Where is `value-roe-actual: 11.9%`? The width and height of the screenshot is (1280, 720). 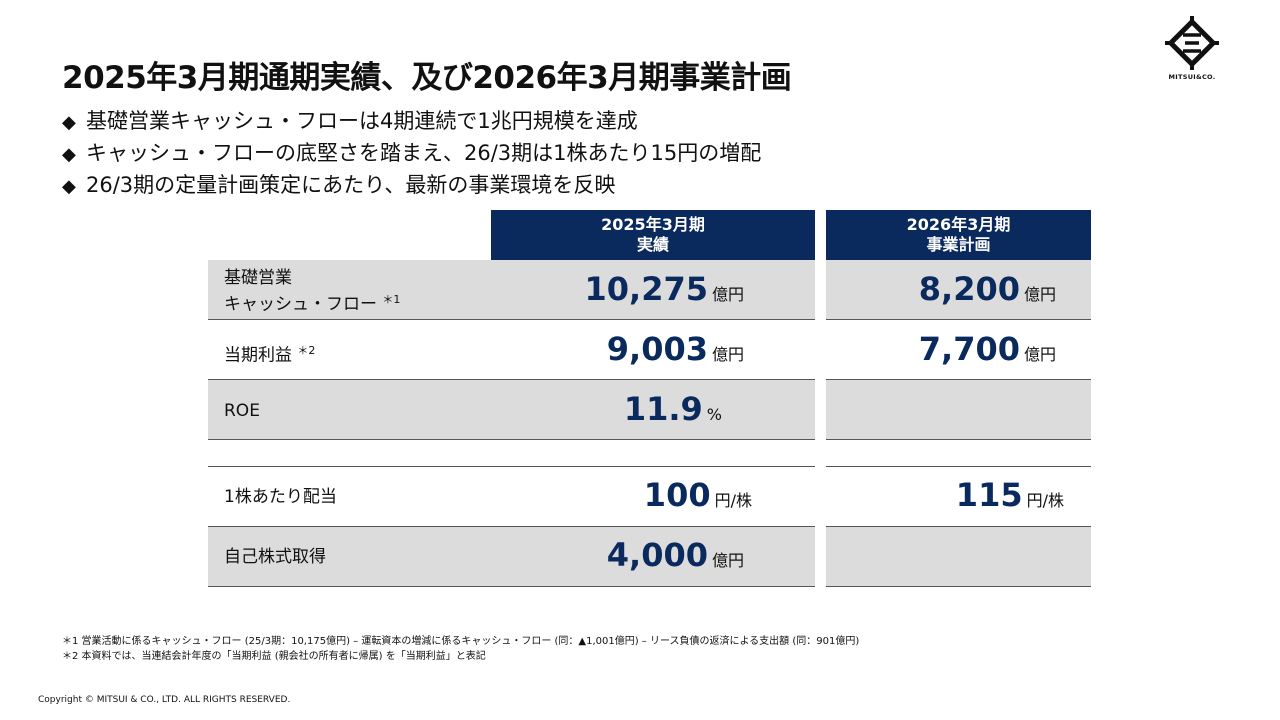
value-roe-actual: 11.9% is located at coordinates (673, 409).